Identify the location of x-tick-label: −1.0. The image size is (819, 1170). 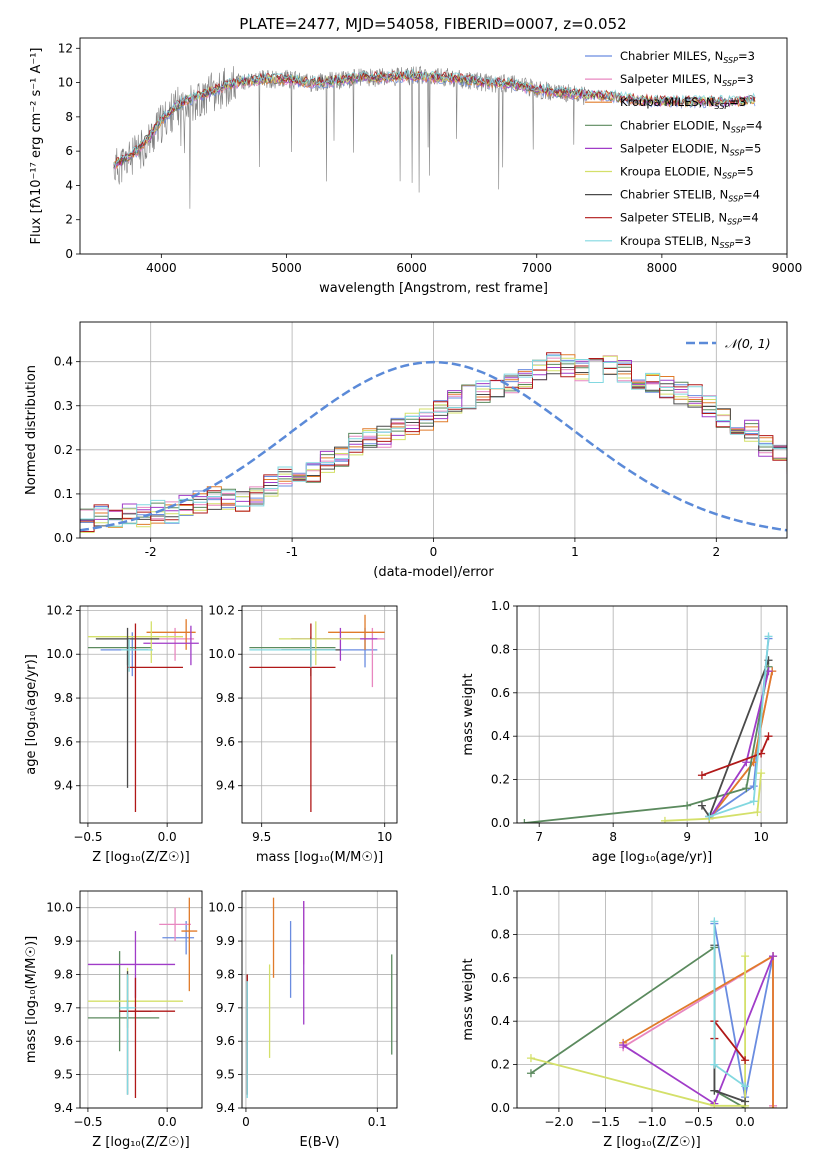
(651, 1122).